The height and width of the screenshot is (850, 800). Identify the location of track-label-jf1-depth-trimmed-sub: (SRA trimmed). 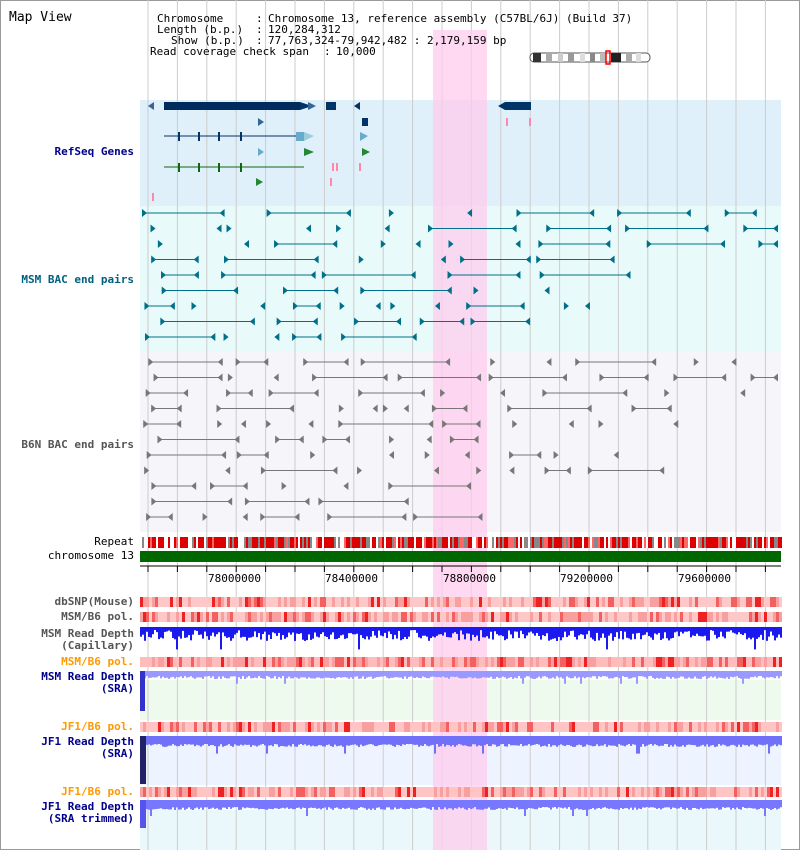
(90, 818).